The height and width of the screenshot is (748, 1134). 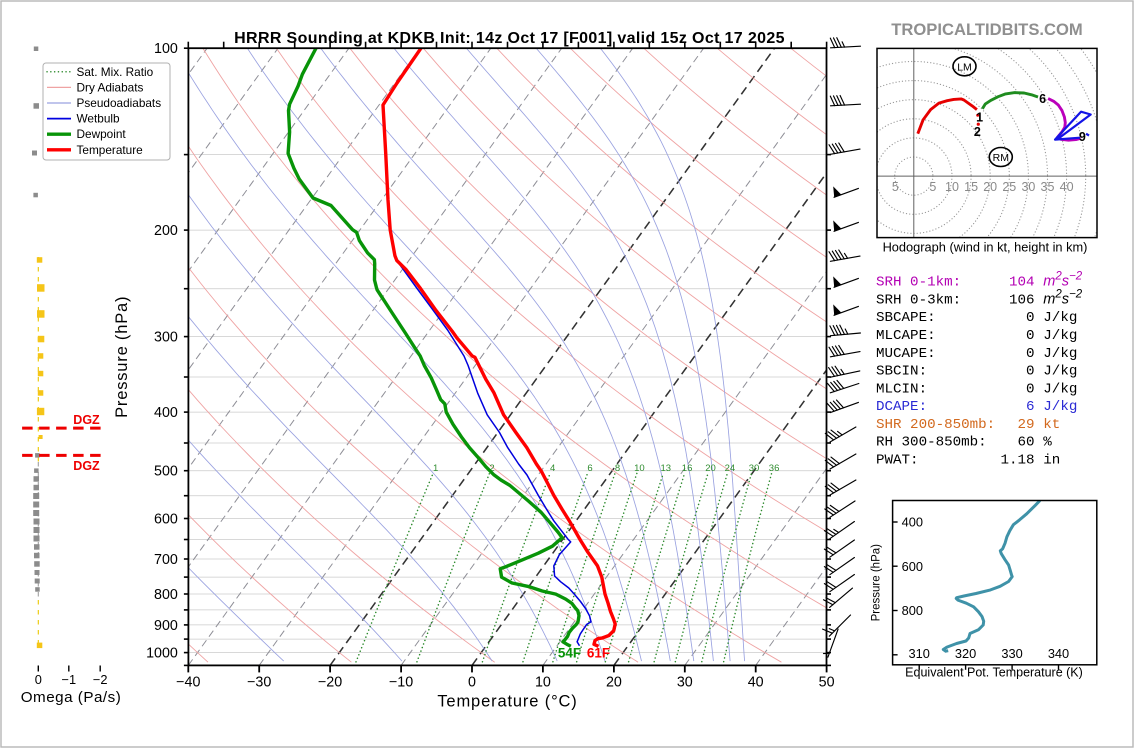 I want to click on svg-text: TROPICALTIDBITS.COM, so click(x=986, y=29).